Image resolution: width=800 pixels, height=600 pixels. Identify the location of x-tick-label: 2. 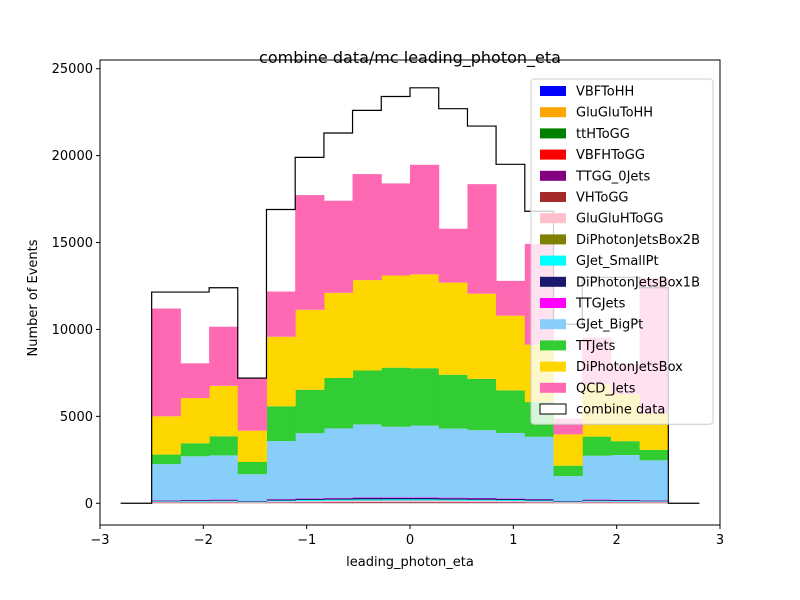
(617, 540).